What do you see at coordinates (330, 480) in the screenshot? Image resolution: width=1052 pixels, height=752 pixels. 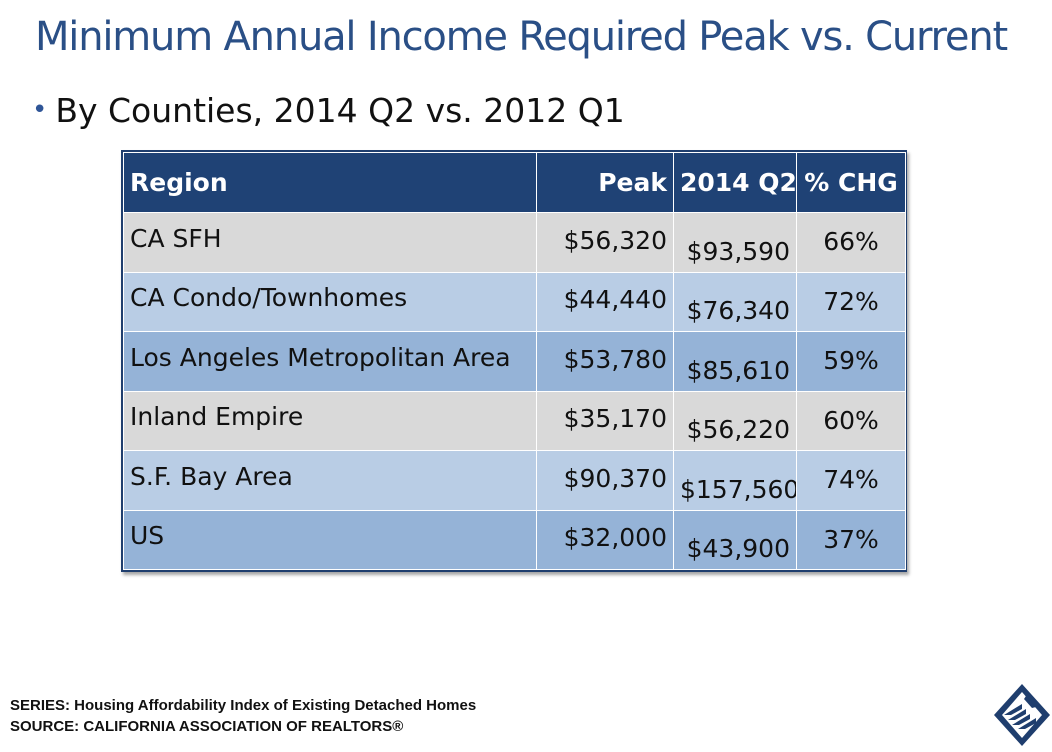 I see `cell-region: S.F. Bay Area` at bounding box center [330, 480].